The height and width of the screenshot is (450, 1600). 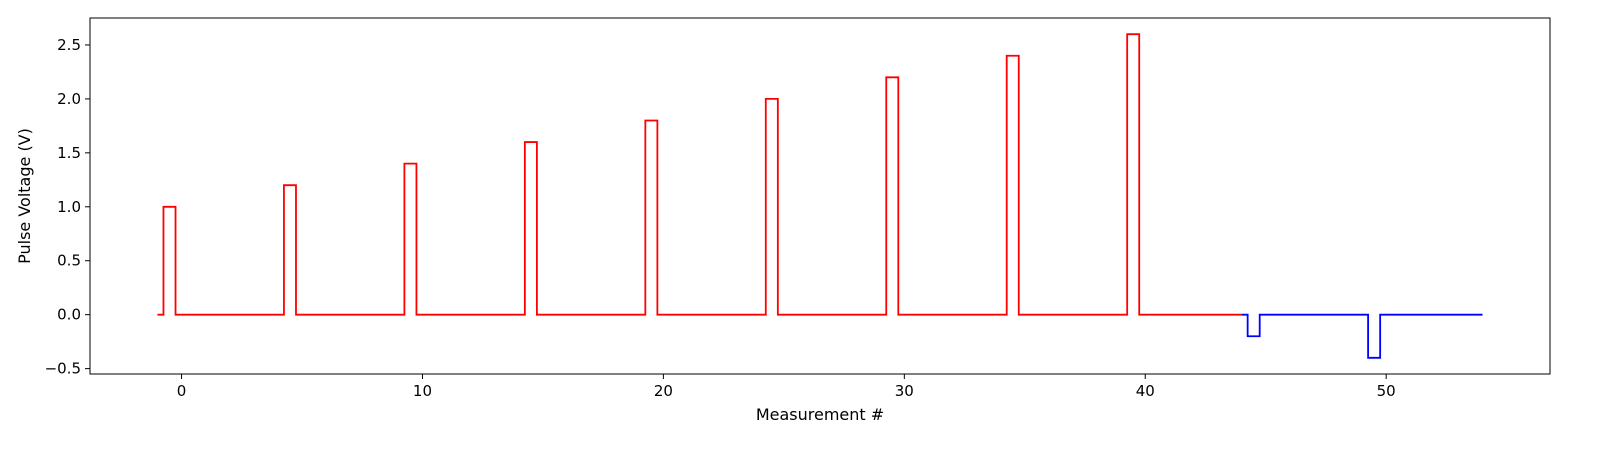 I want to click on y-tick-label: 0.0, so click(x=69, y=315).